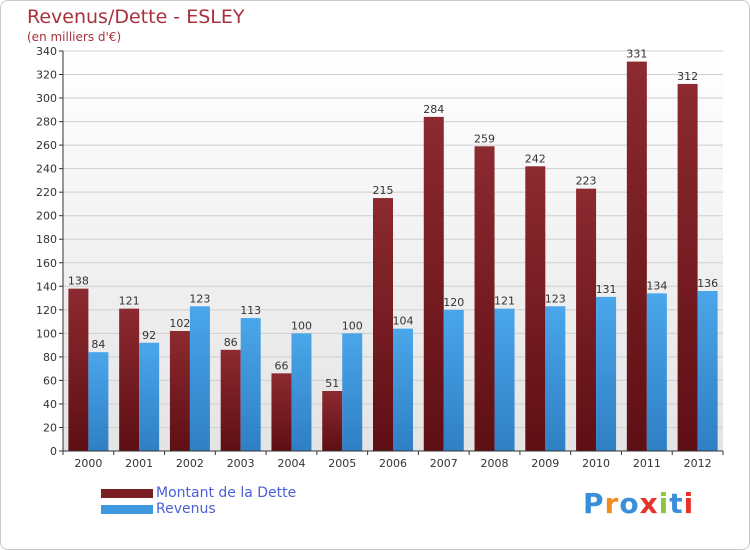  I want to click on data-label: 102, so click(179, 323).